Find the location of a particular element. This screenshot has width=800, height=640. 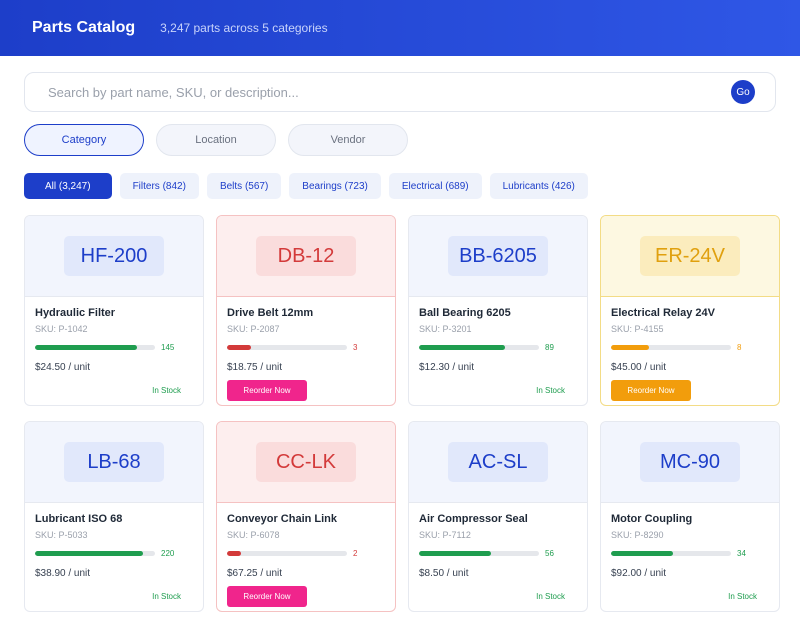

part-name: Conveyor Chain Link is located at coordinates (282, 519).